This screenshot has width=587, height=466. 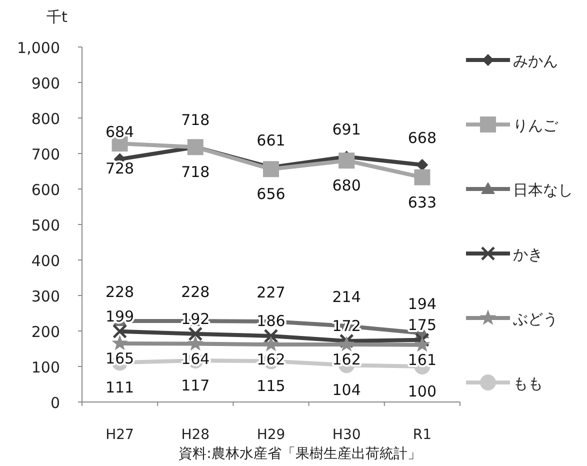 What do you see at coordinates (45, 367) in the screenshot?
I see `y-tick-label: 100` at bounding box center [45, 367].